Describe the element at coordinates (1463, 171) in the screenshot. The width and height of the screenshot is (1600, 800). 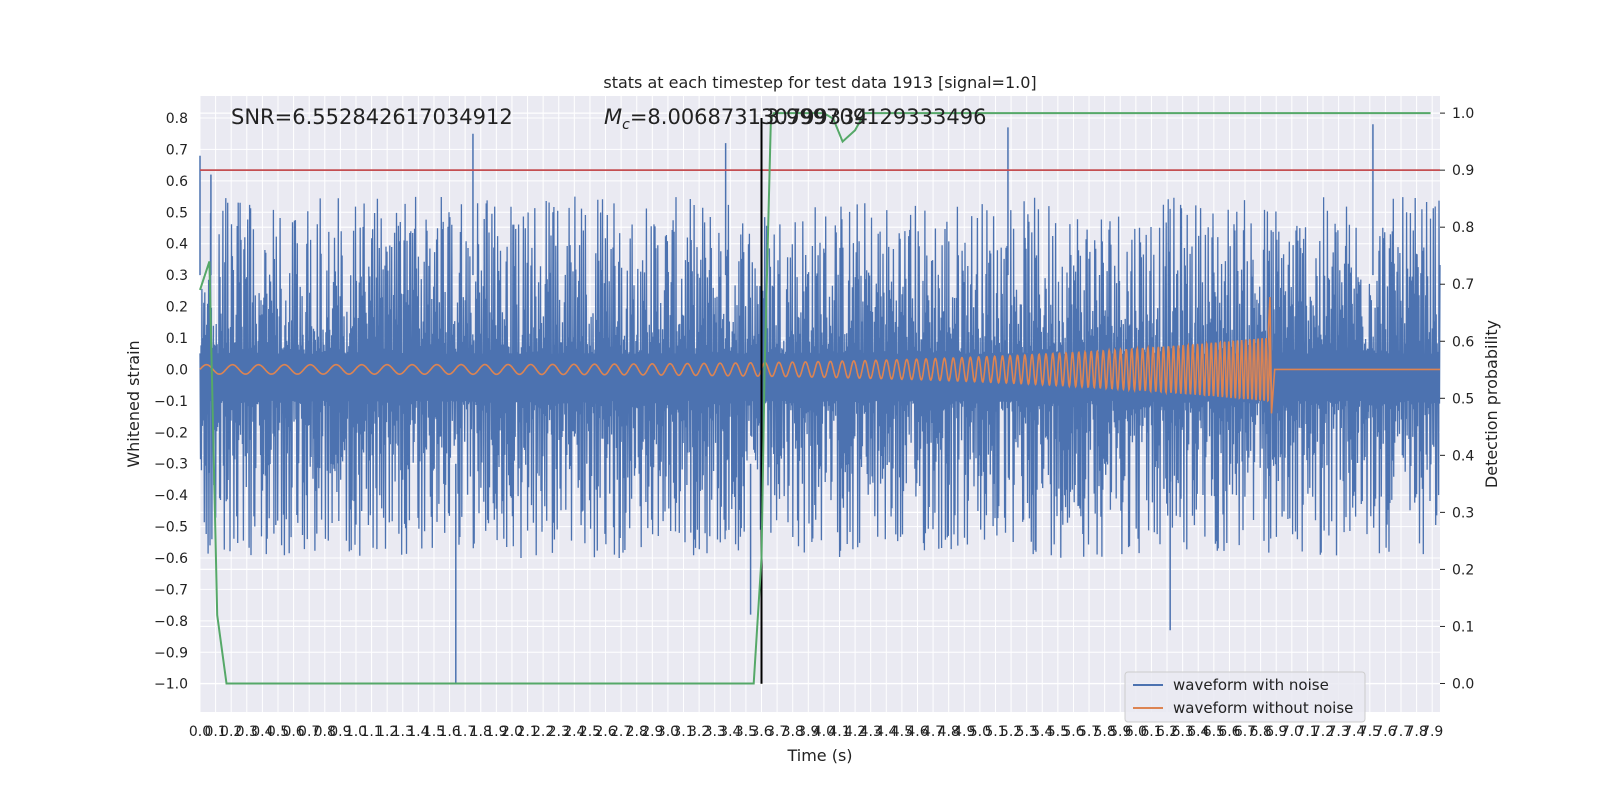
I see `y2-tick-label: 0.9` at that location.